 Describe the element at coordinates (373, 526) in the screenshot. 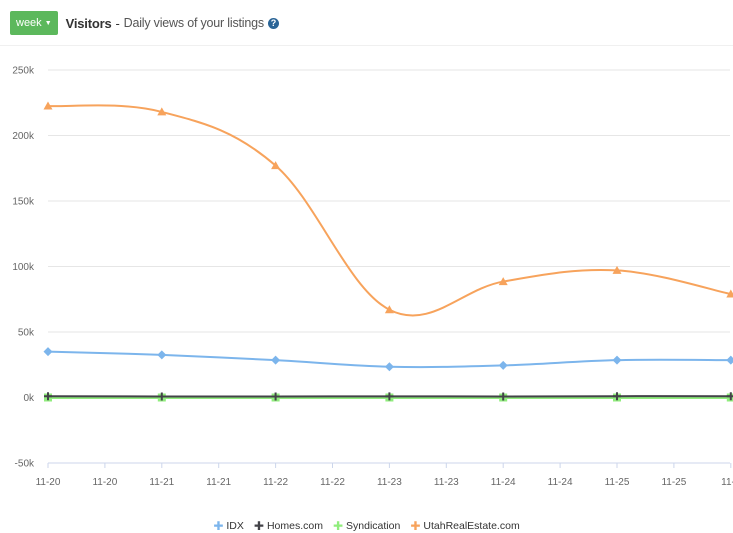

I see `legend-item-label: Syndication` at that location.